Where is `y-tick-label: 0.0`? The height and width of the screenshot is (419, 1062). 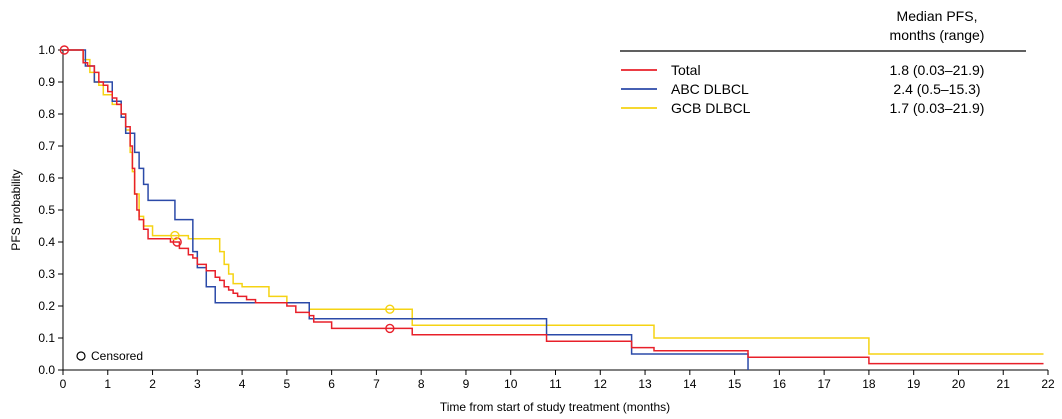
y-tick-label: 0.0 is located at coordinates (46, 370).